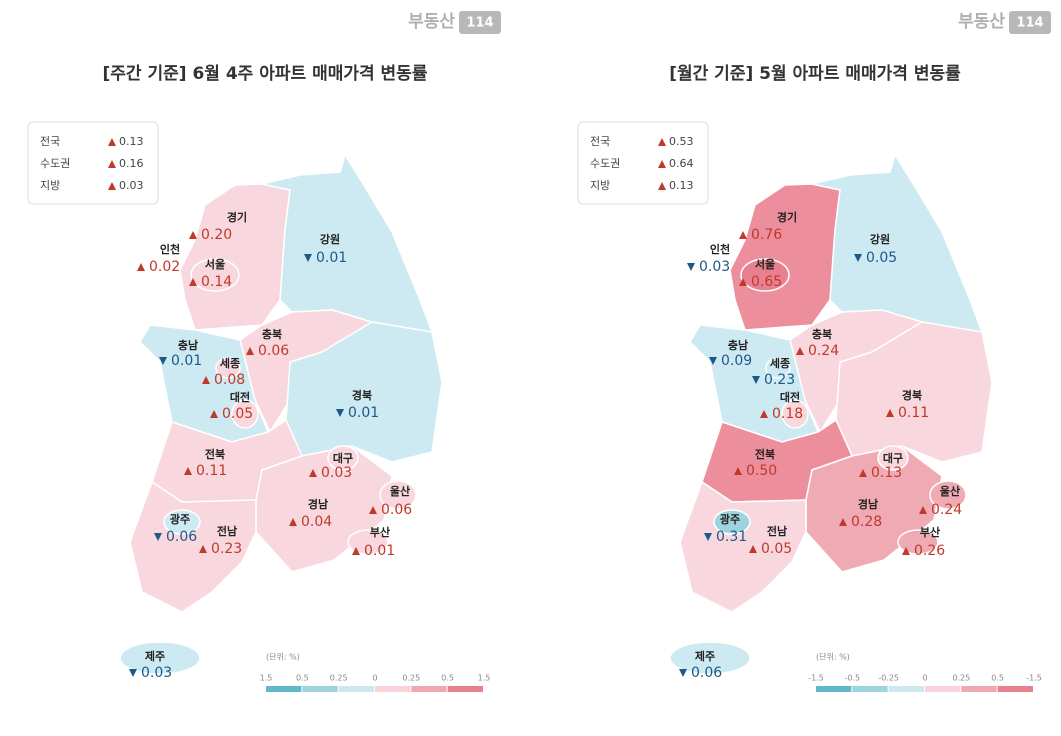 The image size is (1061, 736). I want to click on summary-value: 0.03, so click(131, 185).